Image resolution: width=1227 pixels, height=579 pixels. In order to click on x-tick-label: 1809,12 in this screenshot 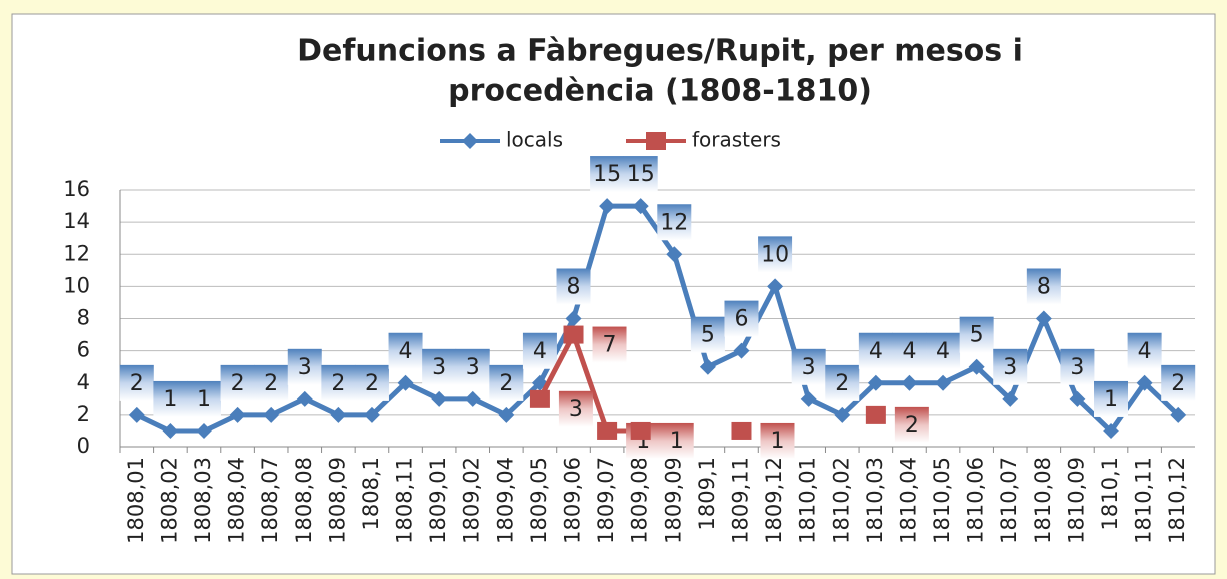, I will do `click(774, 500)`.